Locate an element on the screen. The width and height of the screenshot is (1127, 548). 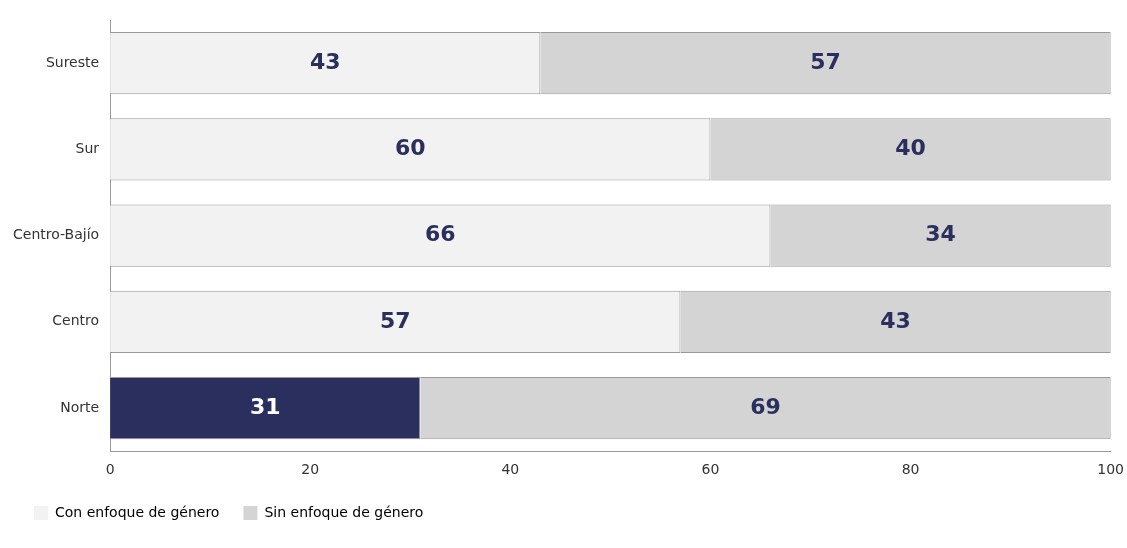
x-tick-label: 0 is located at coordinates (110, 469).